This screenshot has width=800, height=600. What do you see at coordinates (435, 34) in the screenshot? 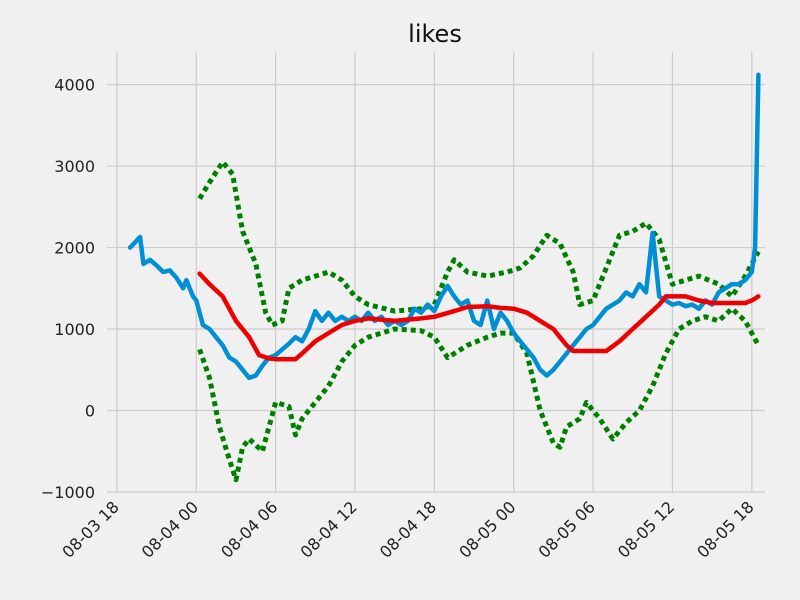
I see `chart-title: likes` at bounding box center [435, 34].